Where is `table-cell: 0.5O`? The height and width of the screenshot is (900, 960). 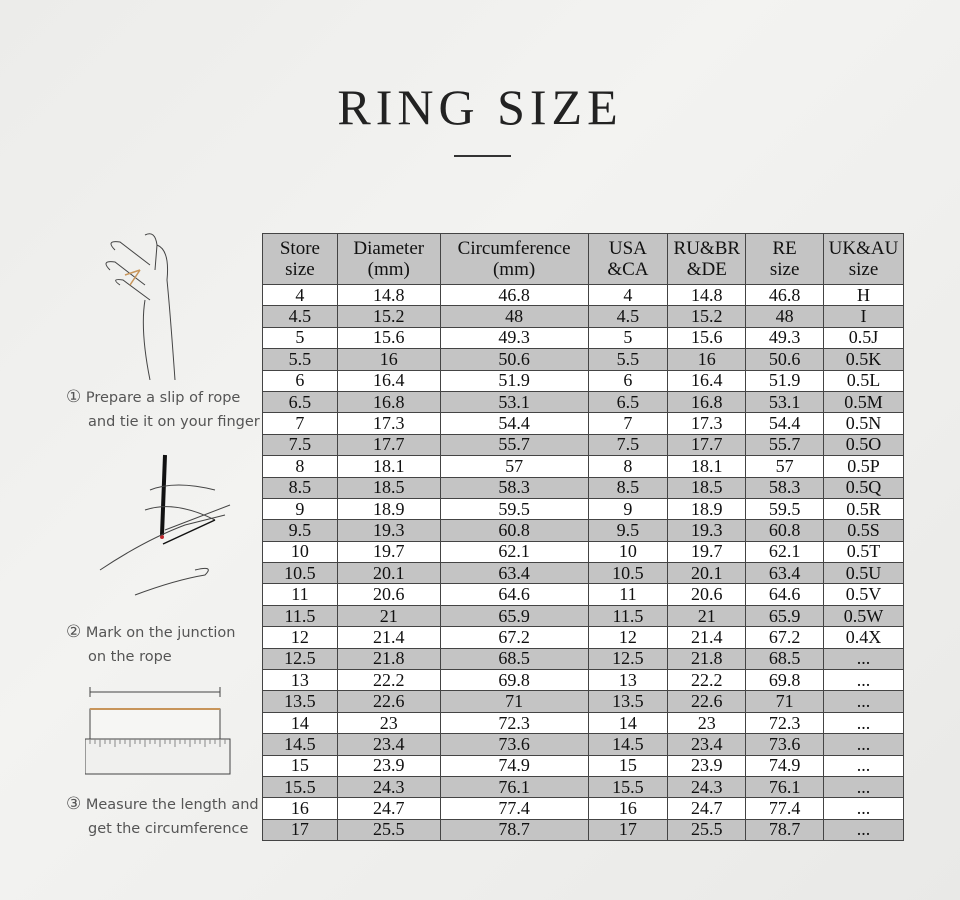 table-cell: 0.5O is located at coordinates (863, 445).